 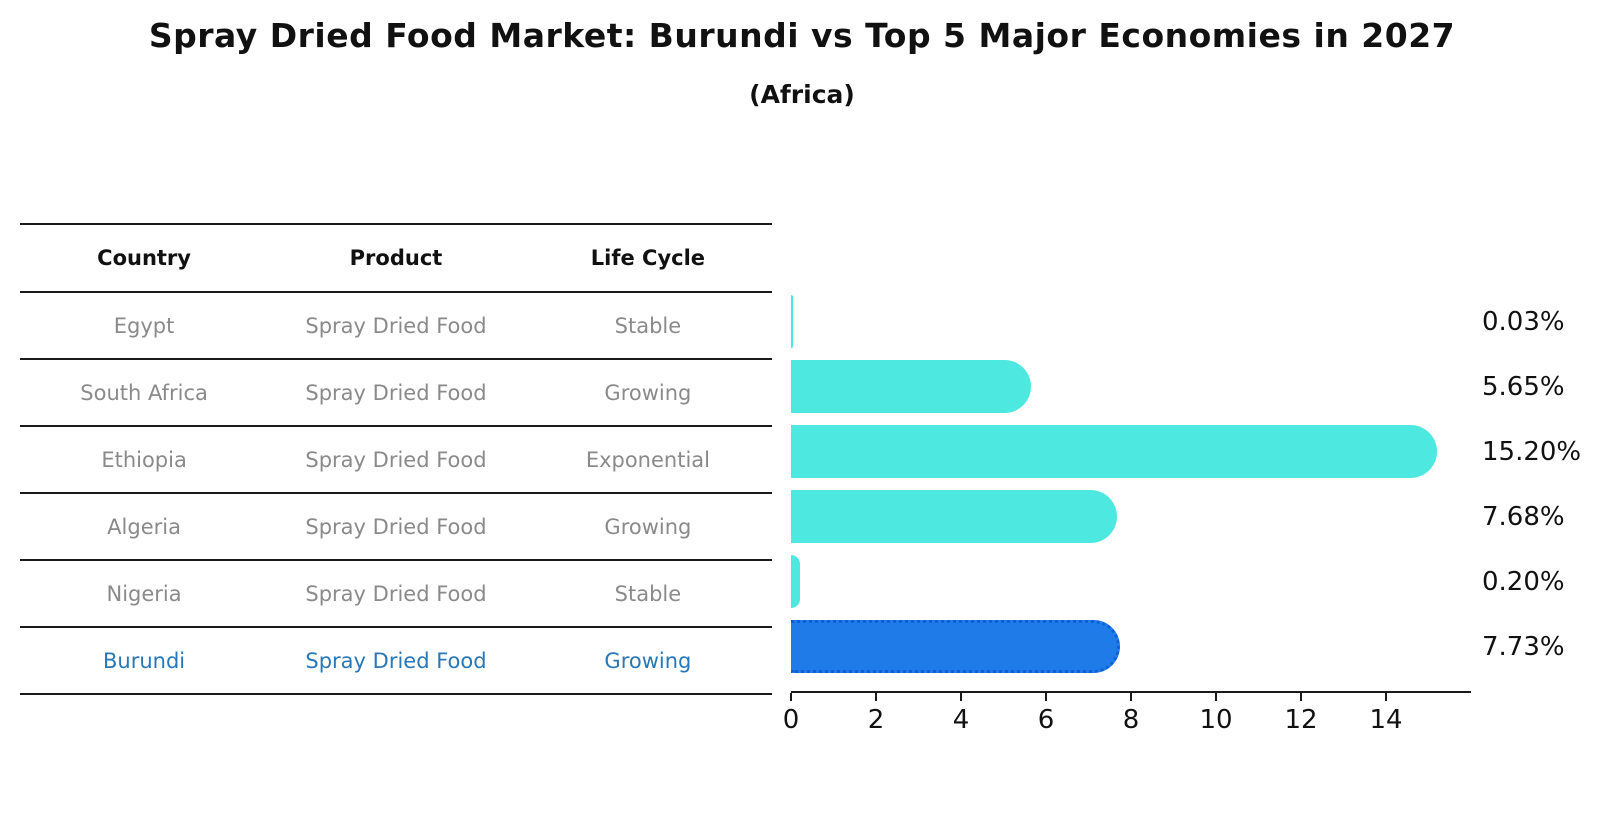 I want to click on bar-nigeria, so click(x=795, y=581).